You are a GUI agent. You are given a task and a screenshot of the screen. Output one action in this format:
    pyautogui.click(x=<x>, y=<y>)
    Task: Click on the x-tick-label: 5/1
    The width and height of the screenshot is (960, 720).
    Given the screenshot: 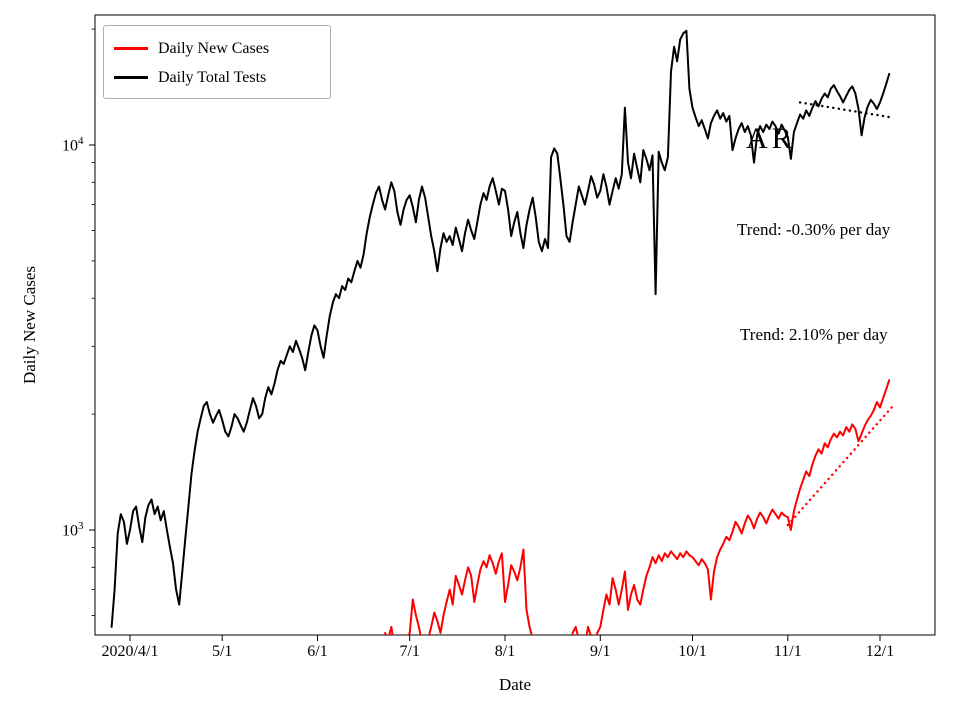 What is the action you would take?
    pyautogui.click(x=222, y=651)
    